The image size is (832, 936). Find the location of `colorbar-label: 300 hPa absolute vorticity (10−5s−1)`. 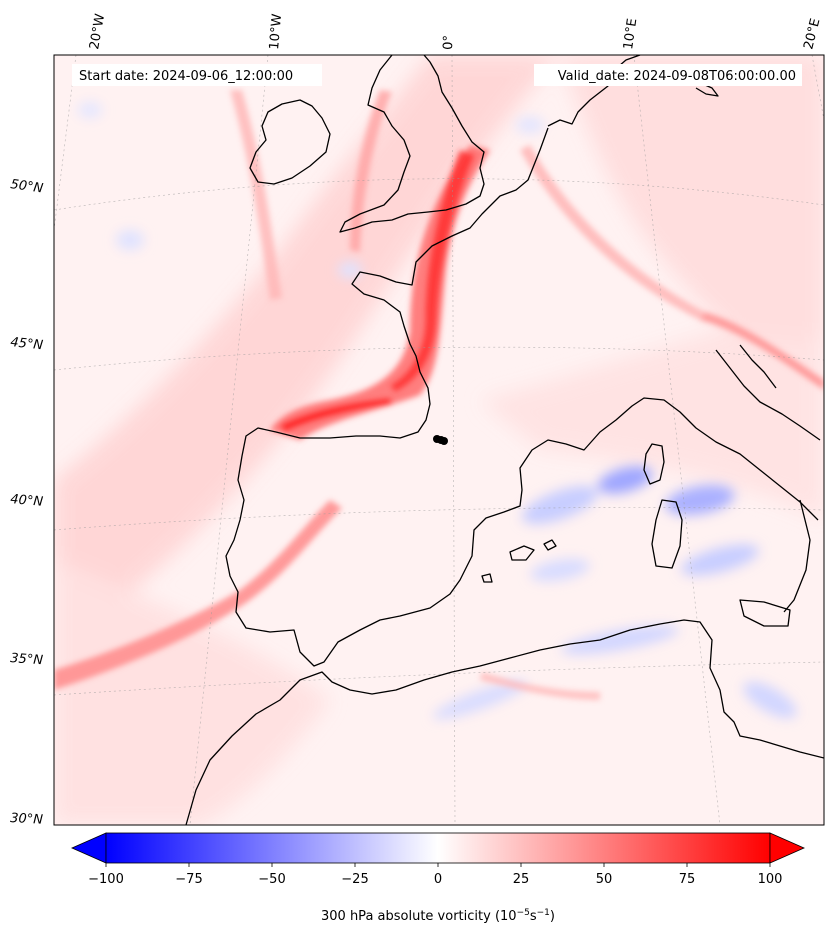

colorbar-label: 300 hPa absolute vorticity (10−5s−1) is located at coordinates (438, 916).